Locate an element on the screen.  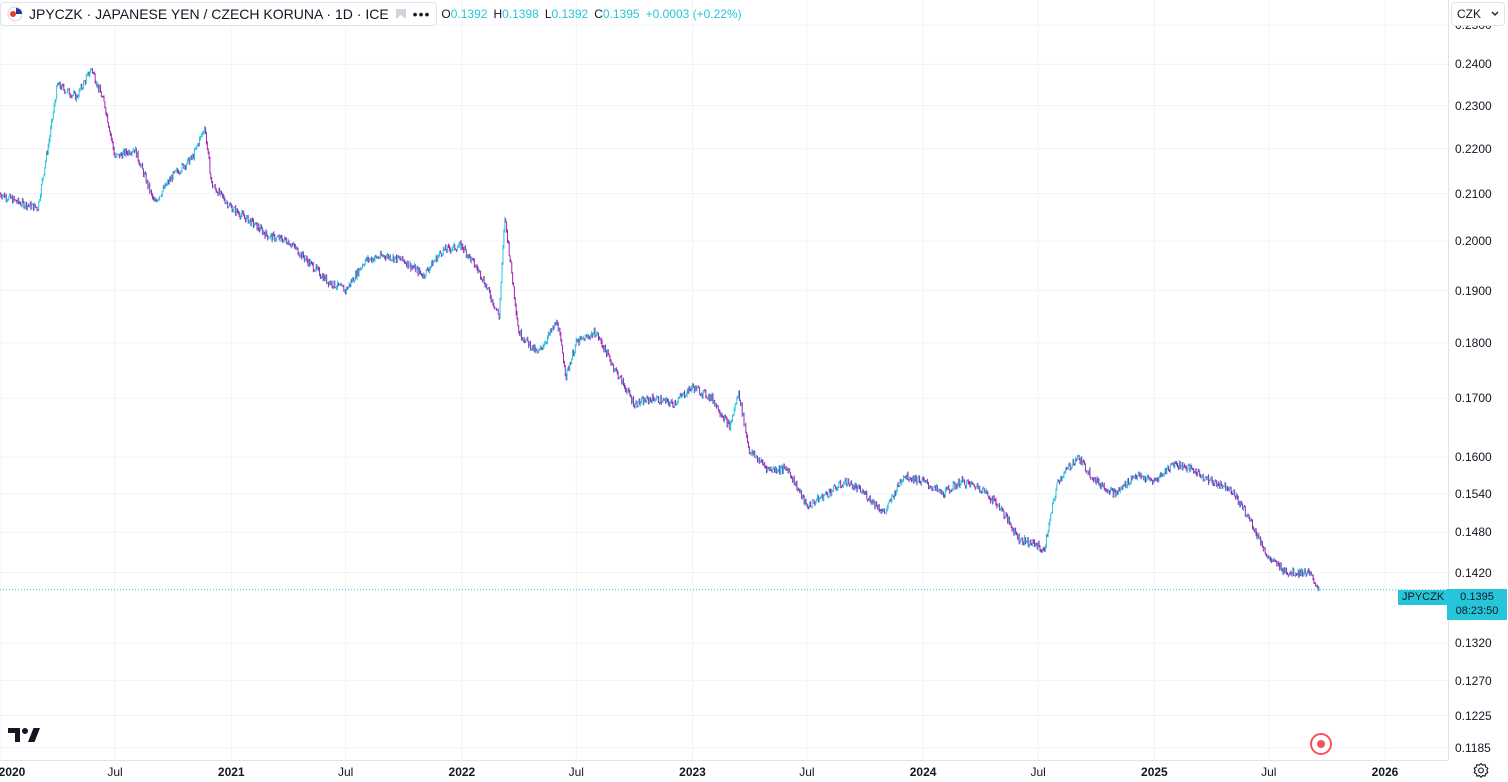
open-value: 0.1392 is located at coordinates (469, 14).